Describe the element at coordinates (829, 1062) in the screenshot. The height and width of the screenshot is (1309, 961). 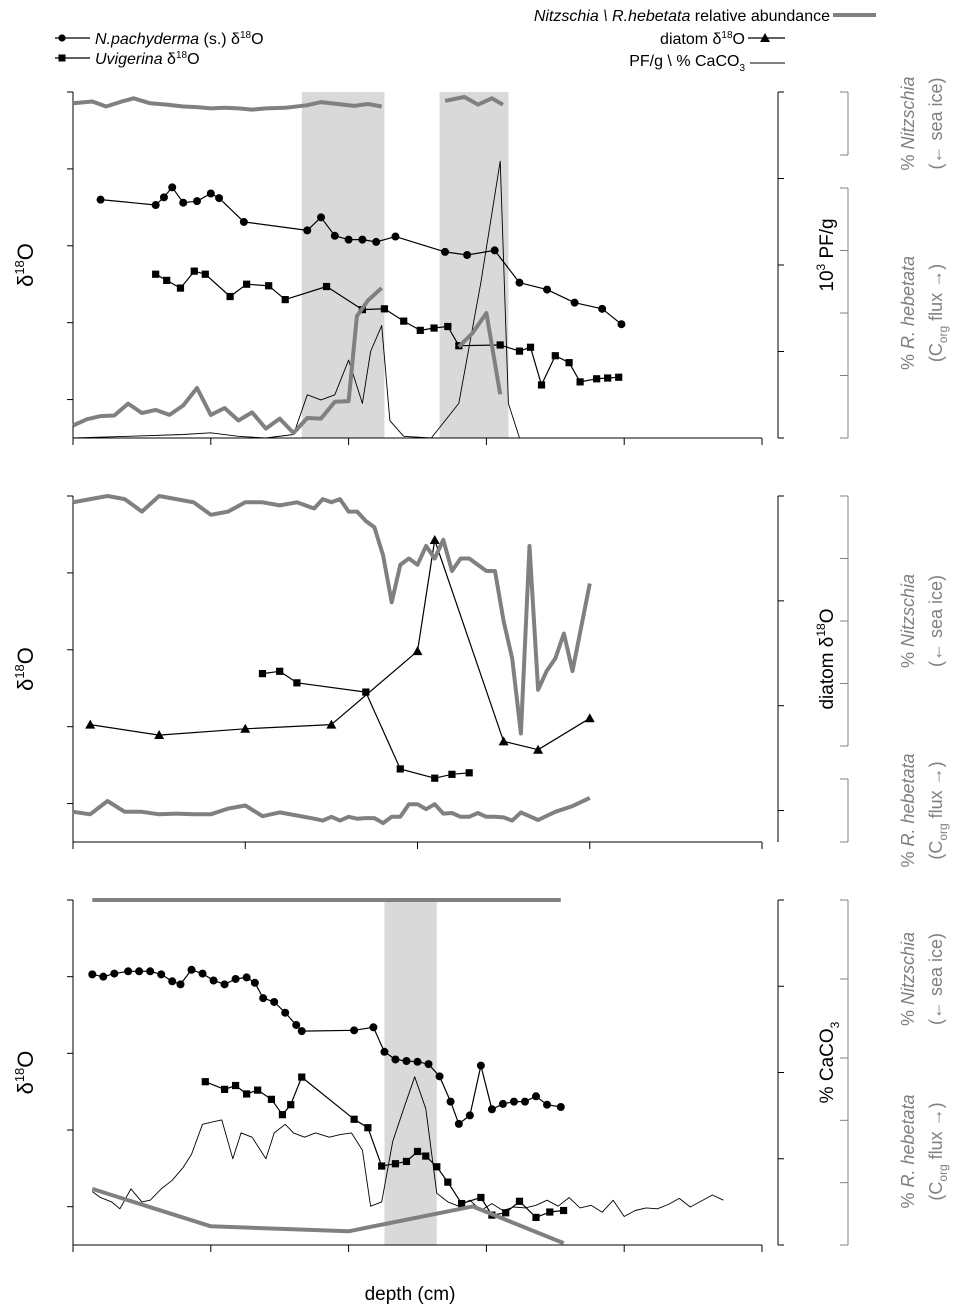
I see `right-axis-label: % CaCO3` at that location.